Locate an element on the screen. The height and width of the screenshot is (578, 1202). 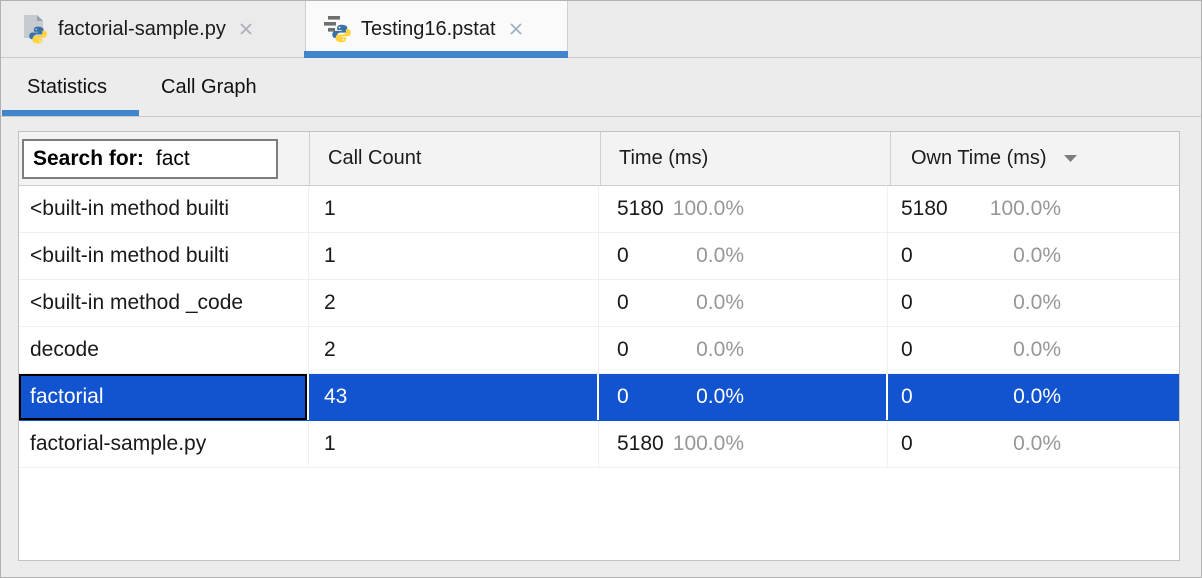
cell-name: decode is located at coordinates (164, 350).